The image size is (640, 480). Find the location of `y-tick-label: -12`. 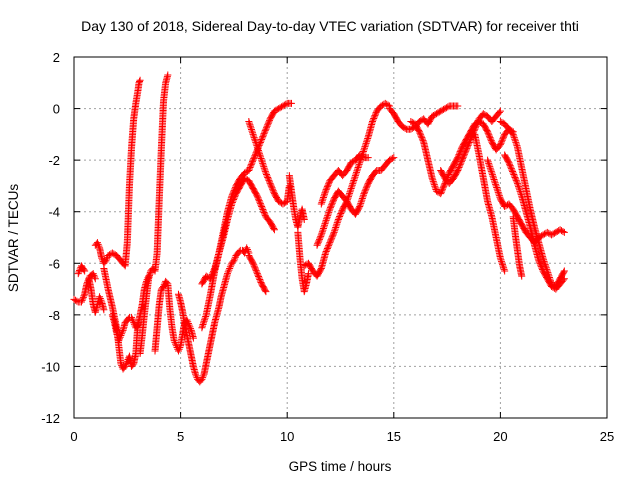

y-tick-label: -12 is located at coordinates (50, 418).